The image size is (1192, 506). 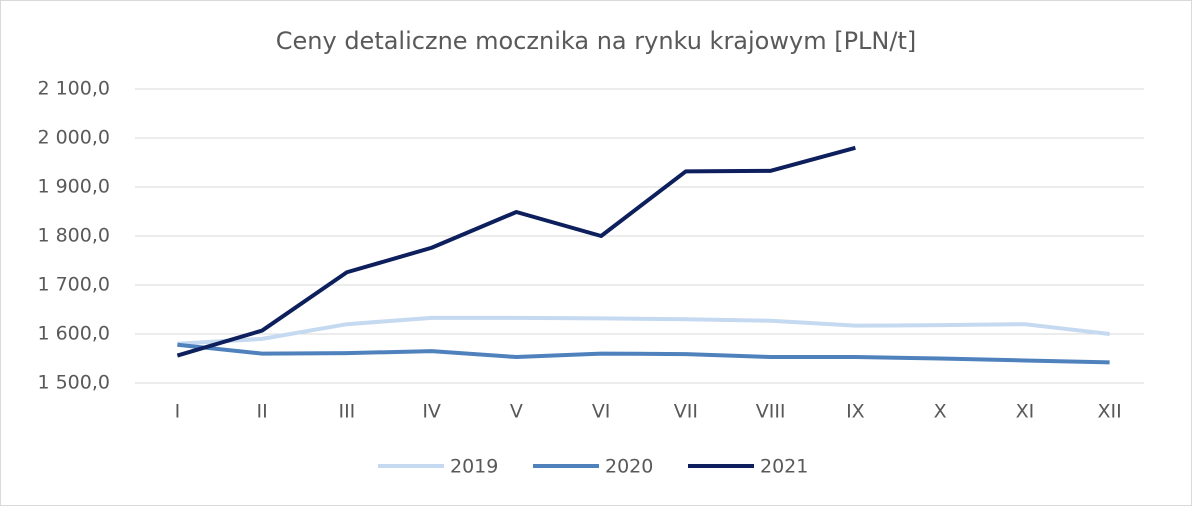 What do you see at coordinates (474, 467) in the screenshot?
I see `legend-label: 2019` at bounding box center [474, 467].